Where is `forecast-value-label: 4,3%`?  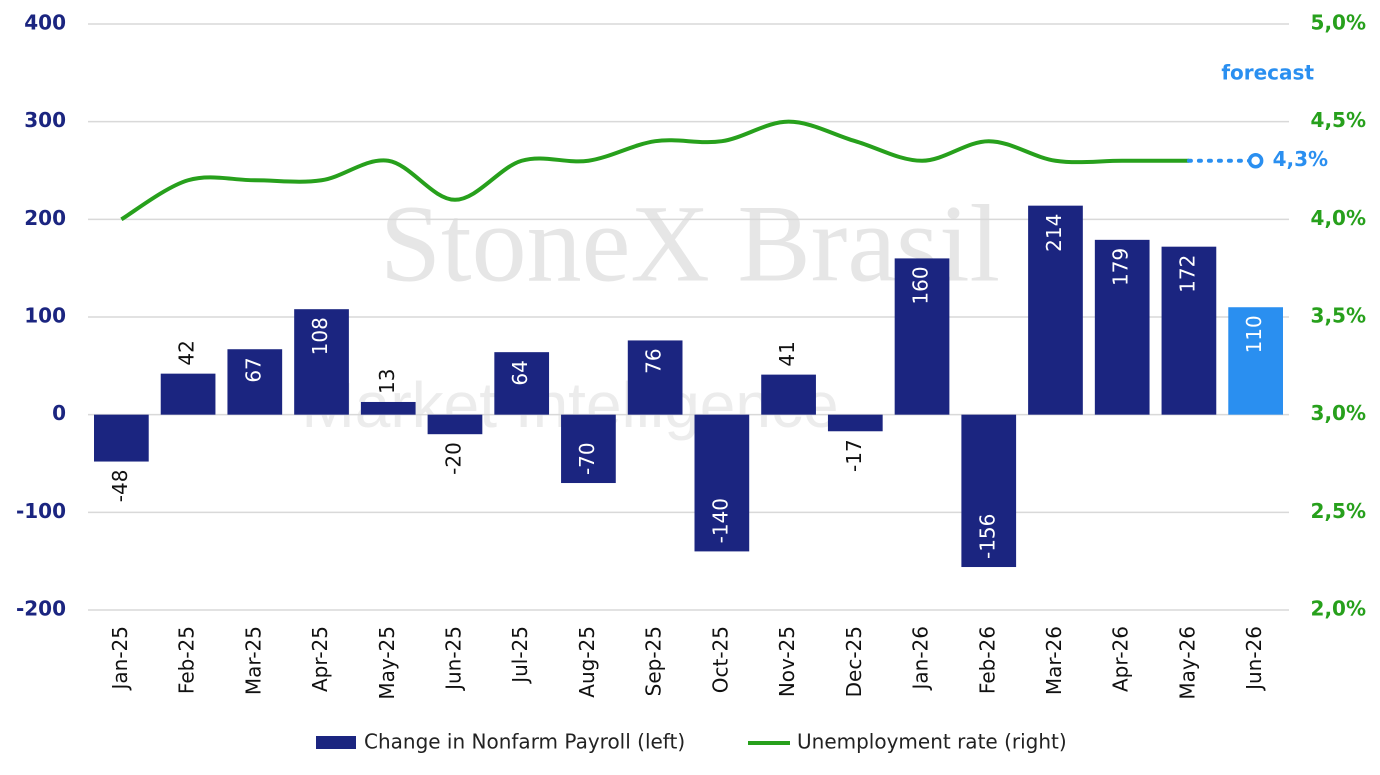
forecast-value-label: 4,3% is located at coordinates (1300, 159).